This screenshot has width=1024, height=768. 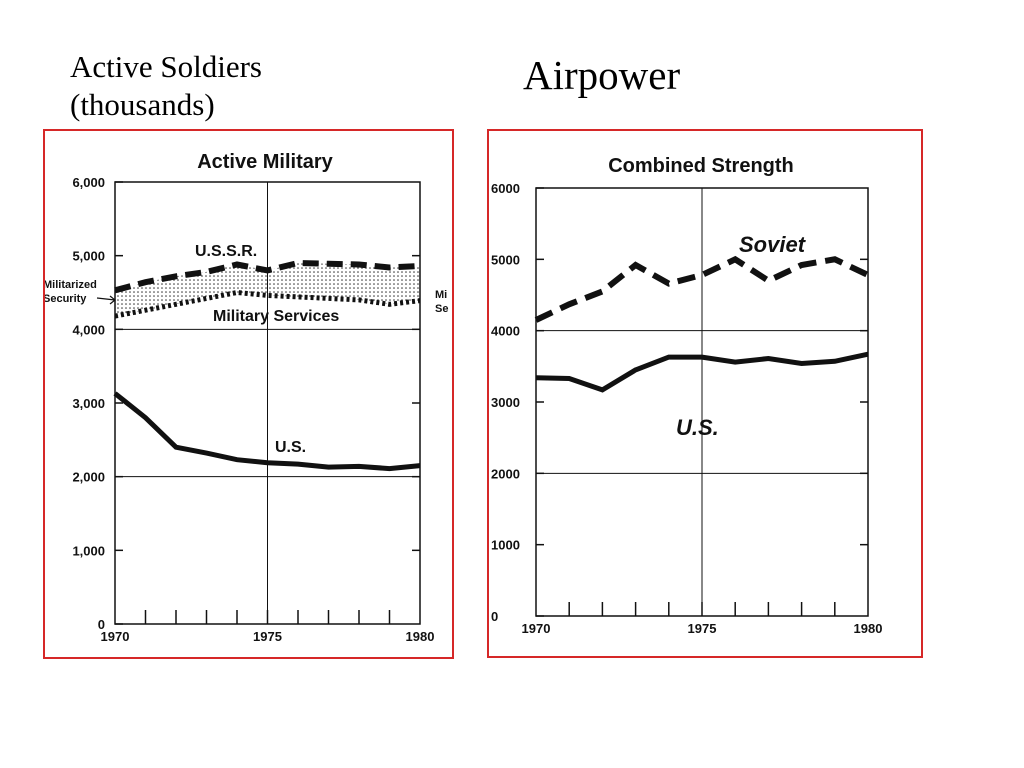 What do you see at coordinates (88, 182) in the screenshot?
I see `y-tick-label: 6,000` at bounding box center [88, 182].